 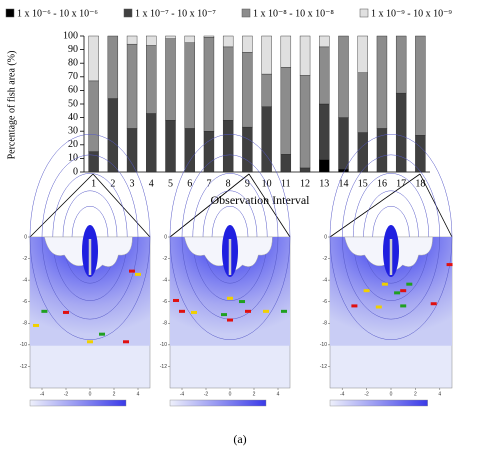 What do you see at coordinates (73, 62) in the screenshot?
I see `y-tick-label: 80` at bounding box center [73, 62].